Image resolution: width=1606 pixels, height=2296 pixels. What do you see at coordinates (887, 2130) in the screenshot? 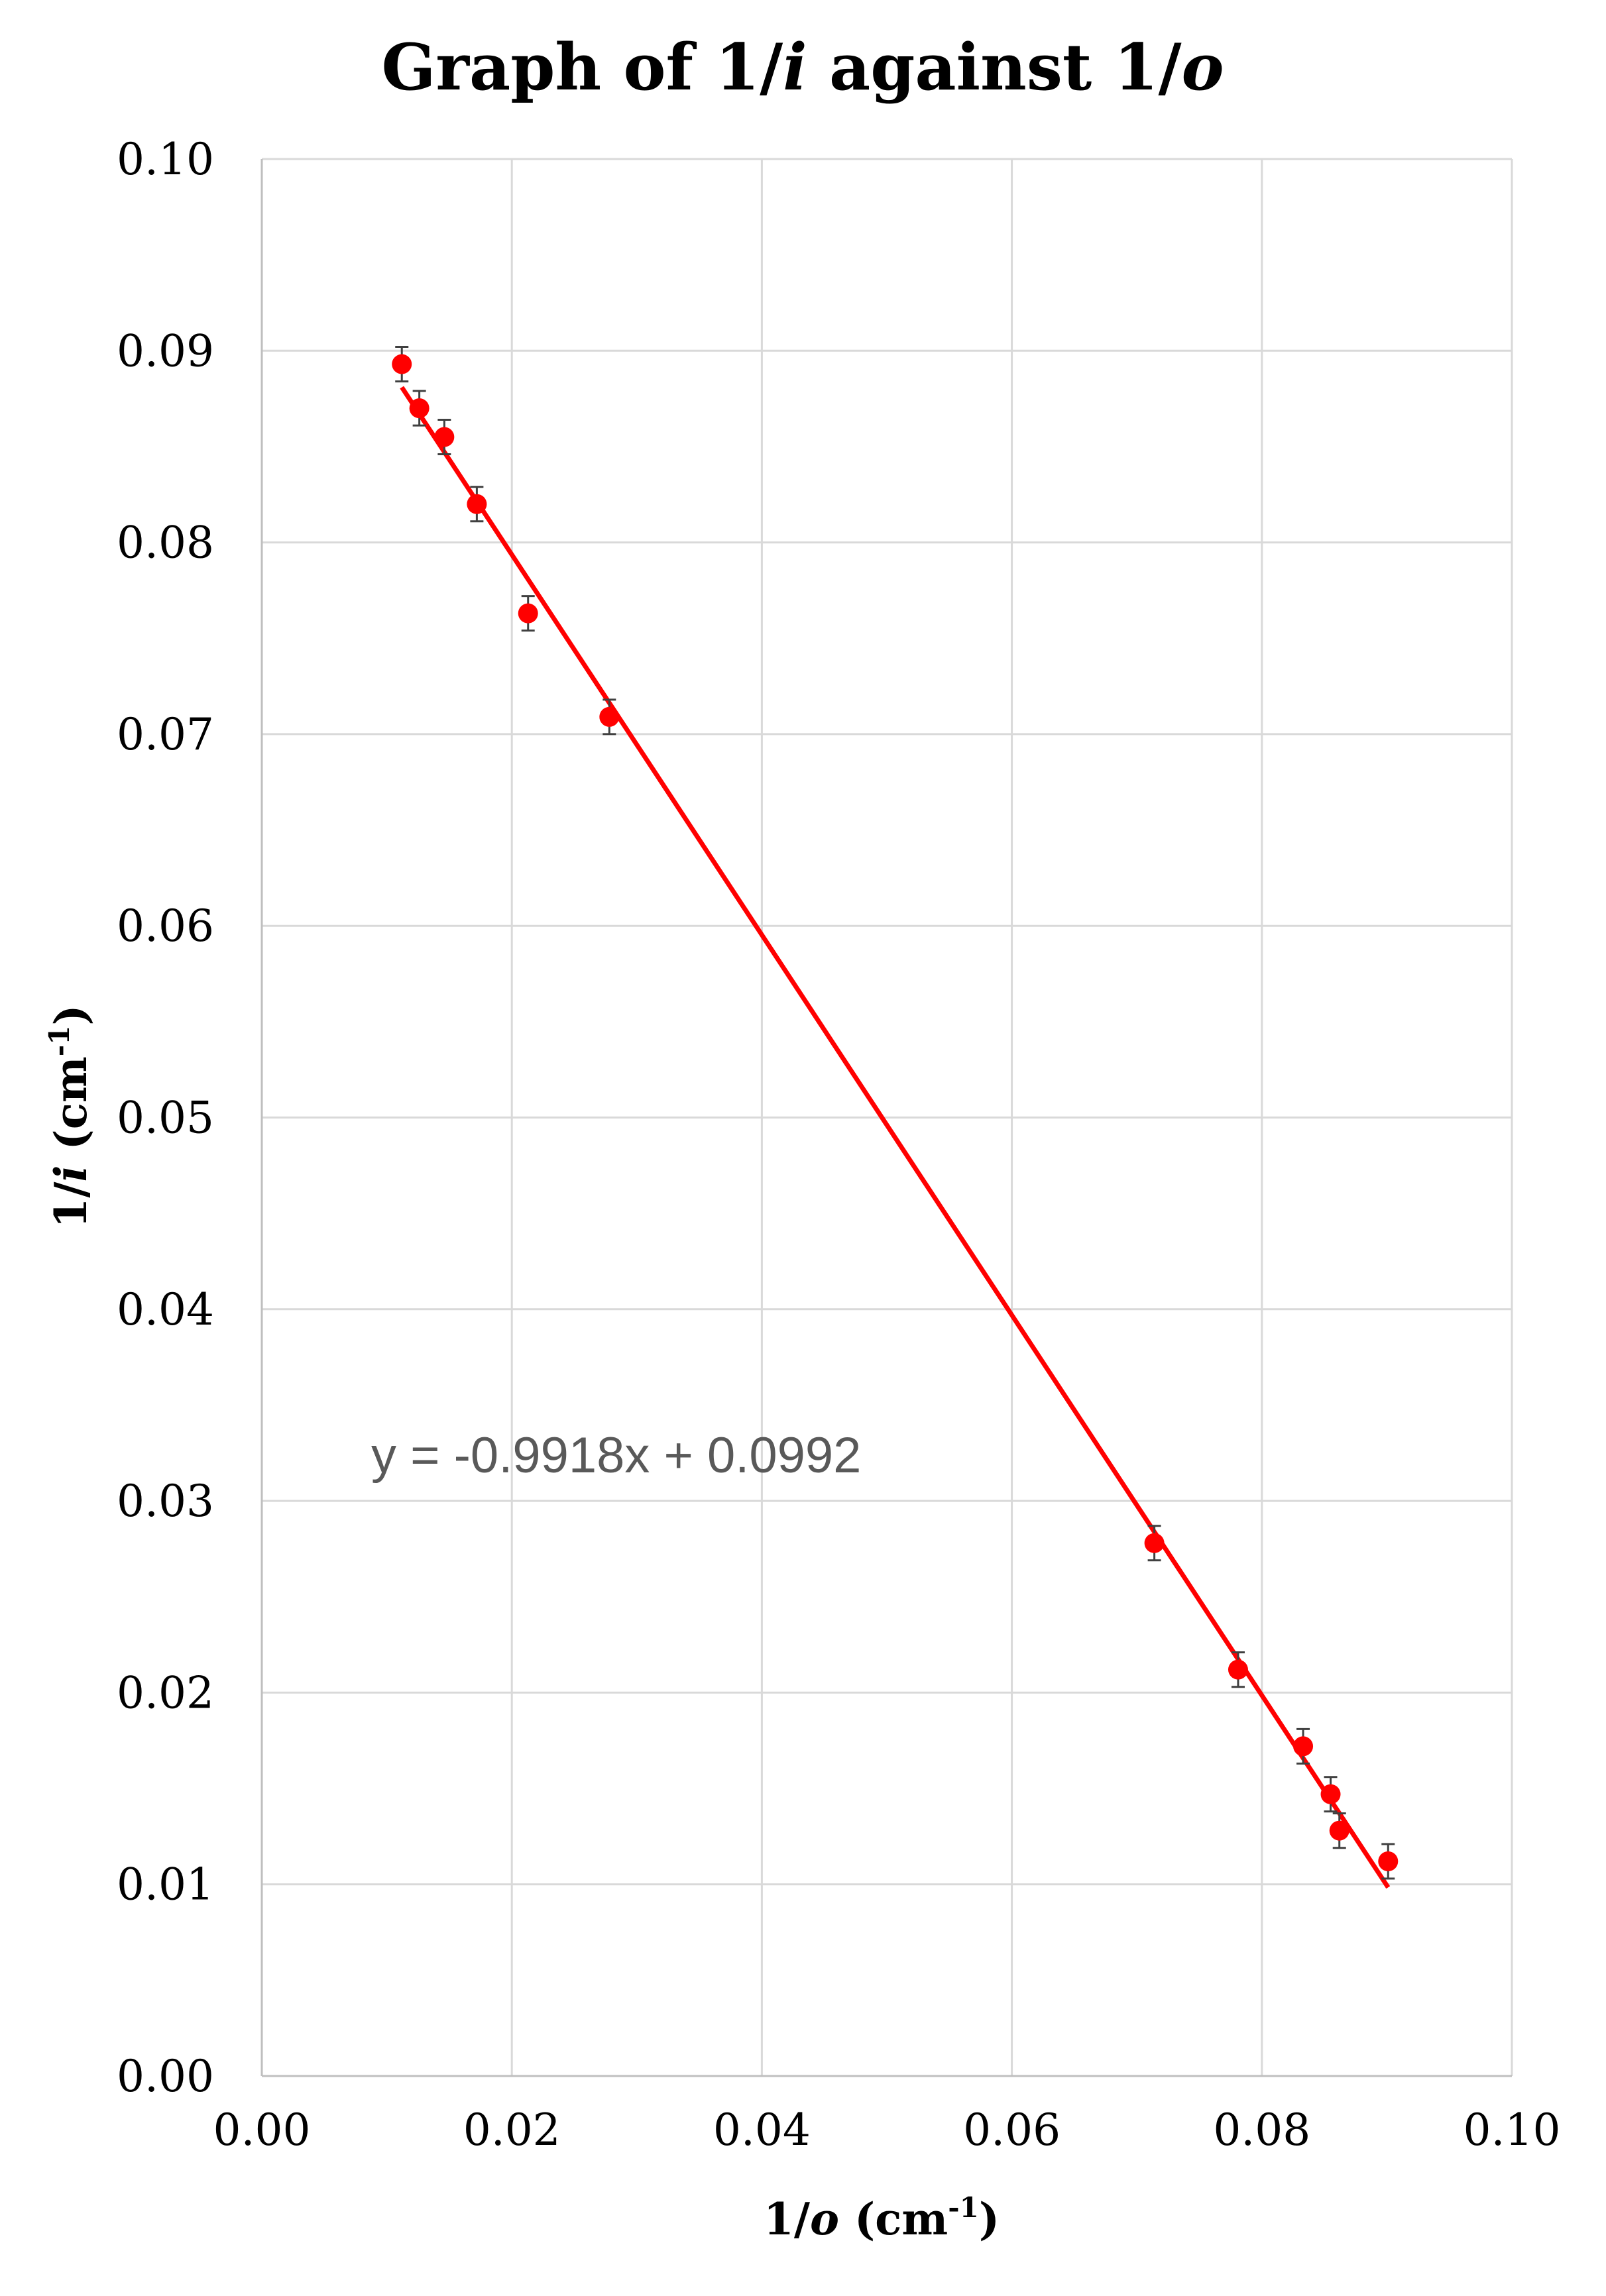
I see `x-tick-labels: 0.00 0.02 0.04 0.06 0.08 0.10` at bounding box center [887, 2130].